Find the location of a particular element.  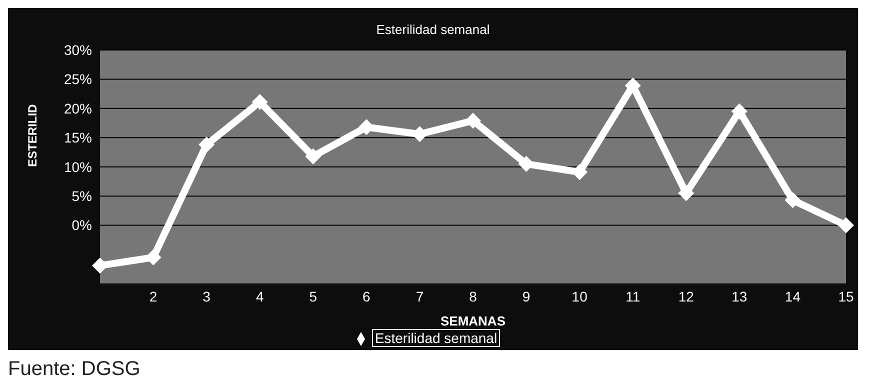

x-tick-label: 9 is located at coordinates (526, 296).